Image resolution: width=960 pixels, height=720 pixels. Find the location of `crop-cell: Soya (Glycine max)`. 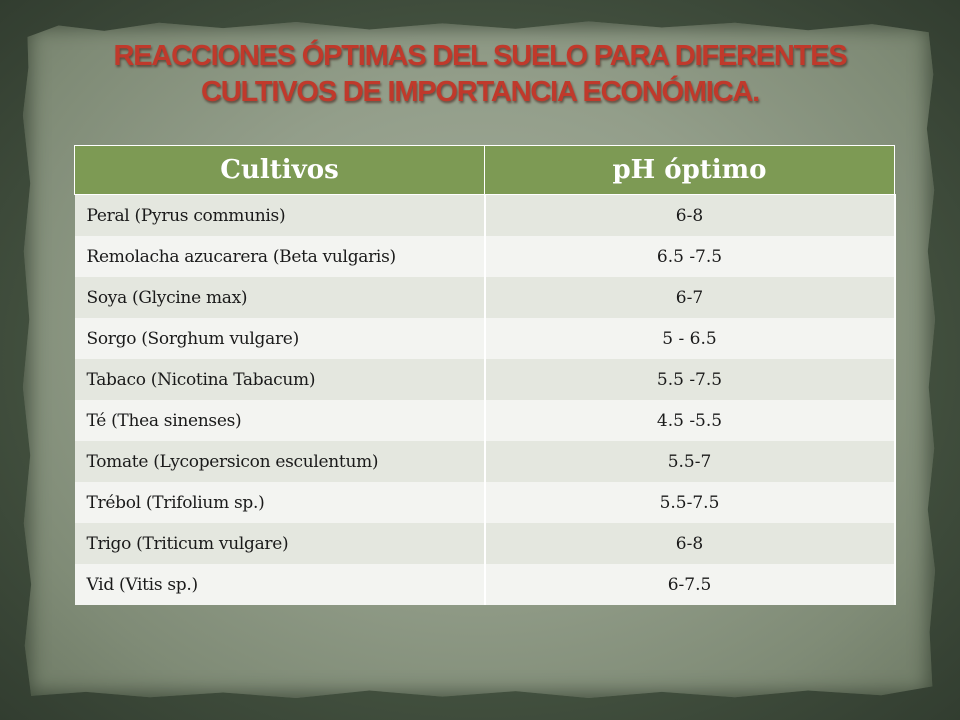

crop-cell: Soya (Glycine max) is located at coordinates (280, 297).